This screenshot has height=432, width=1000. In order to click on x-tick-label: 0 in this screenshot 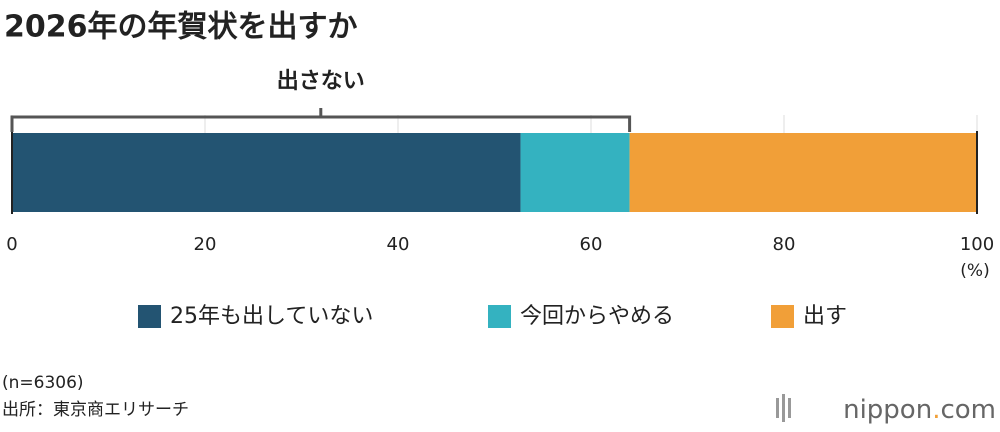, I will do `click(11, 244)`.